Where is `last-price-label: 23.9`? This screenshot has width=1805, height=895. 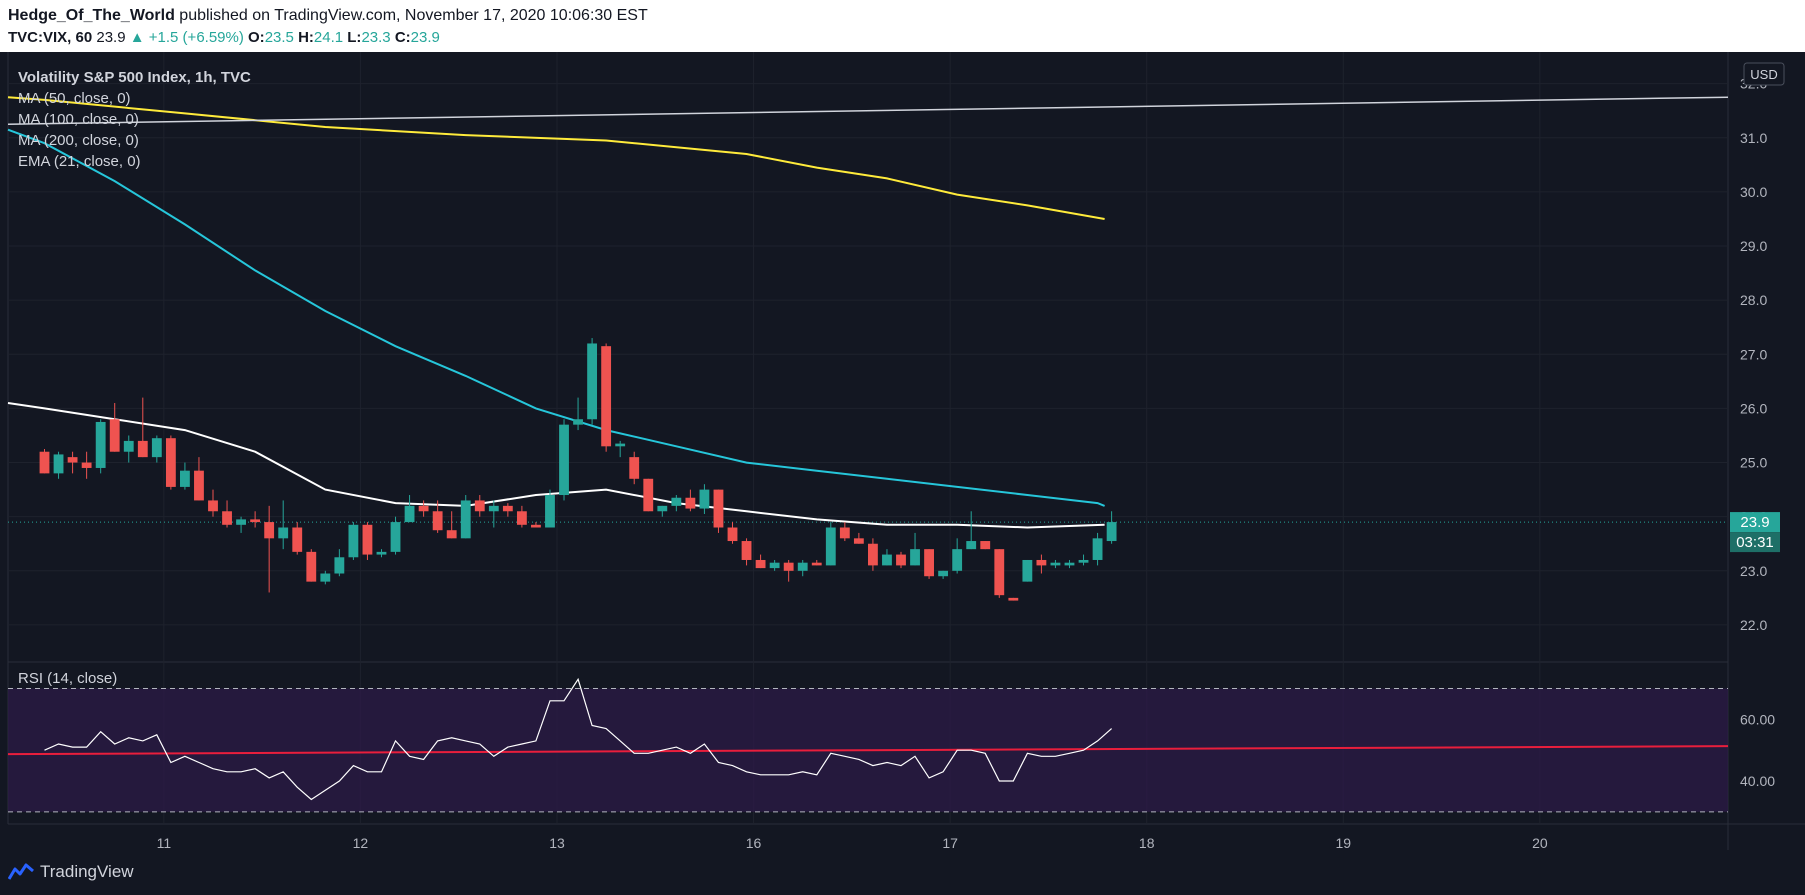 last-price-label: 23.9 is located at coordinates (1754, 522).